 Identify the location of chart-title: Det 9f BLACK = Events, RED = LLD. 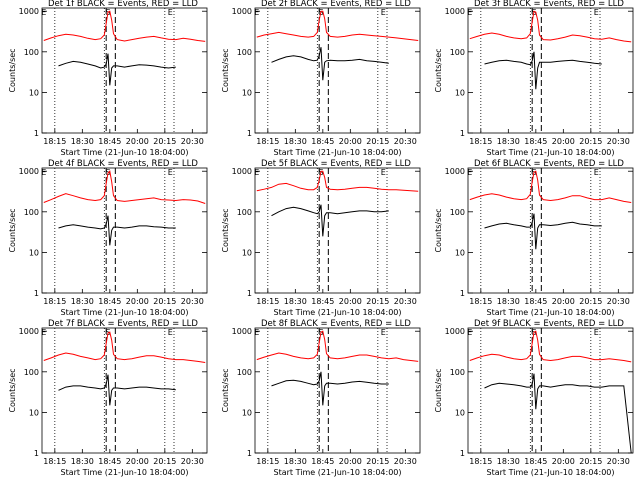
(549, 324).